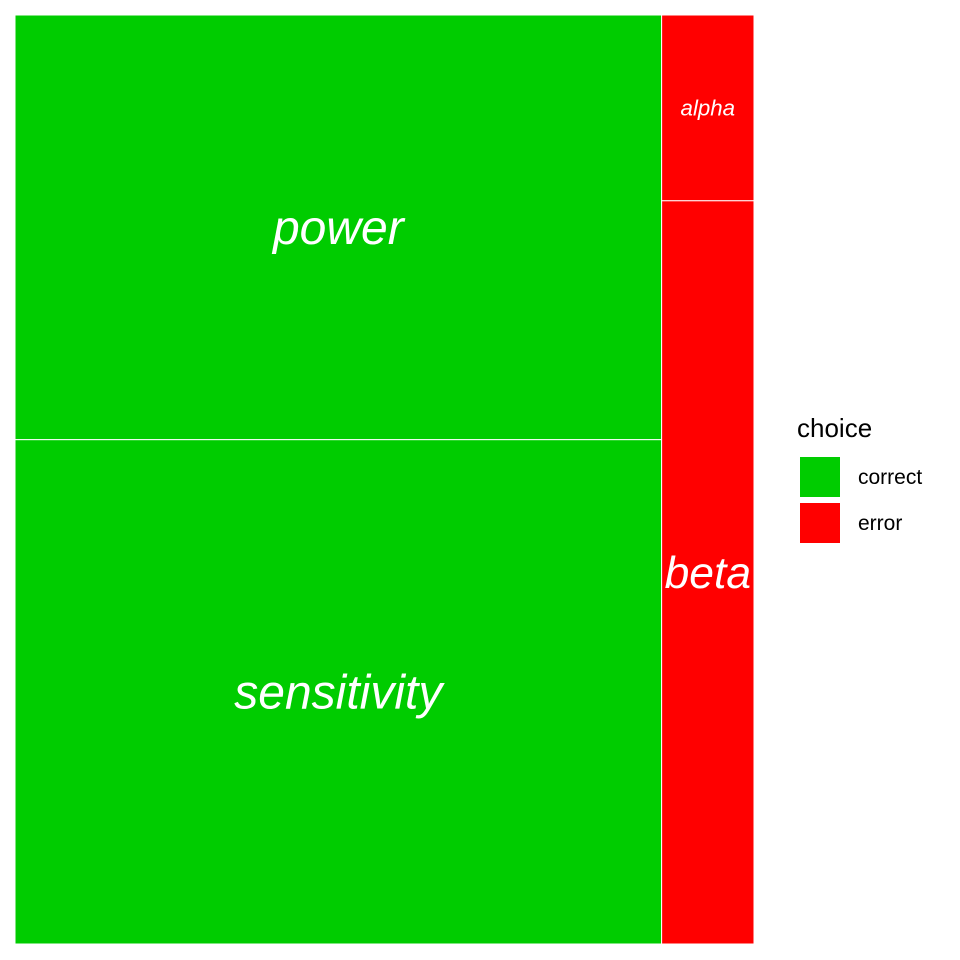 Image resolution: width=960 pixels, height=960 pixels. What do you see at coordinates (820, 477) in the screenshot?
I see `legend-key-correct` at bounding box center [820, 477].